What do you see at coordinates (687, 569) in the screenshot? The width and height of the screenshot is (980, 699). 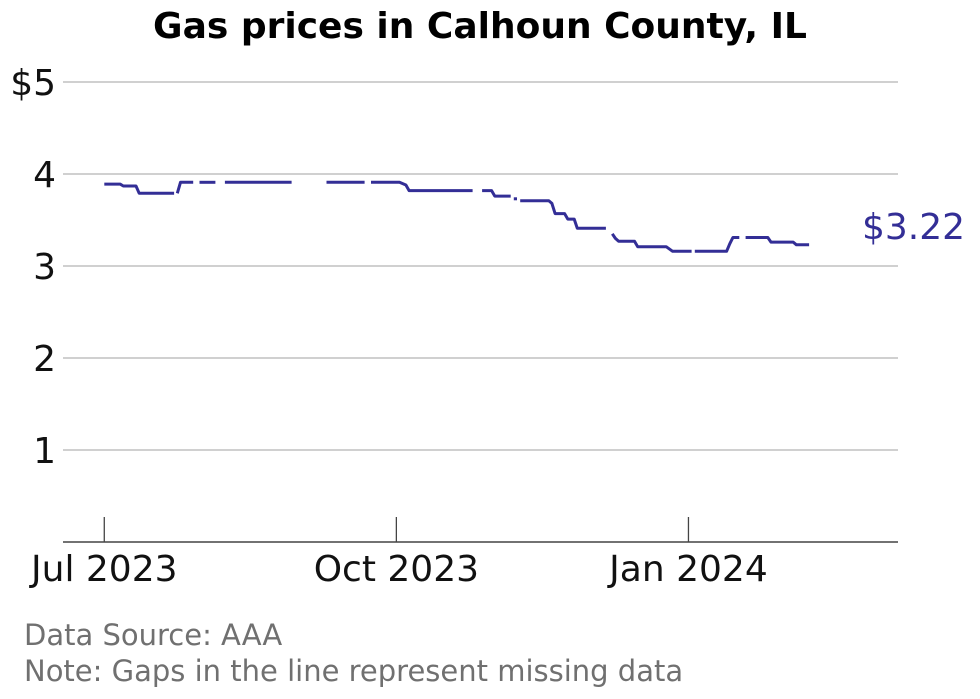 I see `x-tick-label: Jan 2024` at bounding box center [687, 569].